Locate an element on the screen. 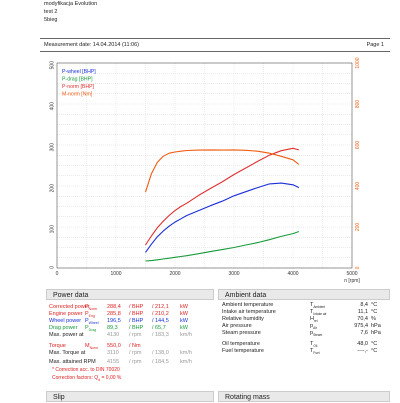 Image resolution: width=400 pixels, height=403 pixels. power-row-value-primary: 285,8 is located at coordinates (114, 314).